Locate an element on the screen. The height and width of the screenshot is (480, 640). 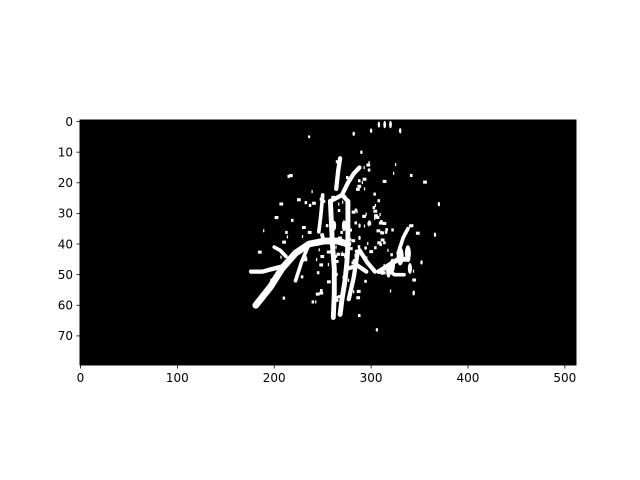
y-tick-label: 60 is located at coordinates (65, 306).